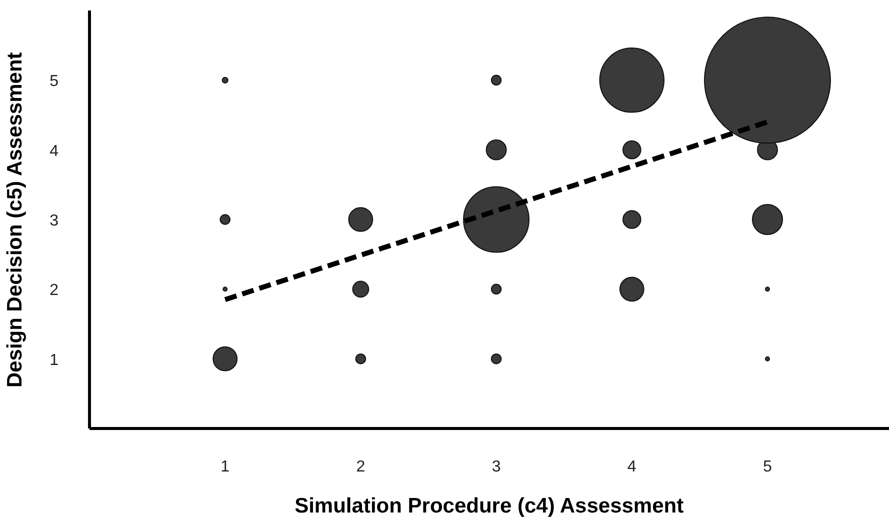  What do you see at coordinates (54, 291) in the screenshot?
I see `y-tick-label: 2` at bounding box center [54, 291].